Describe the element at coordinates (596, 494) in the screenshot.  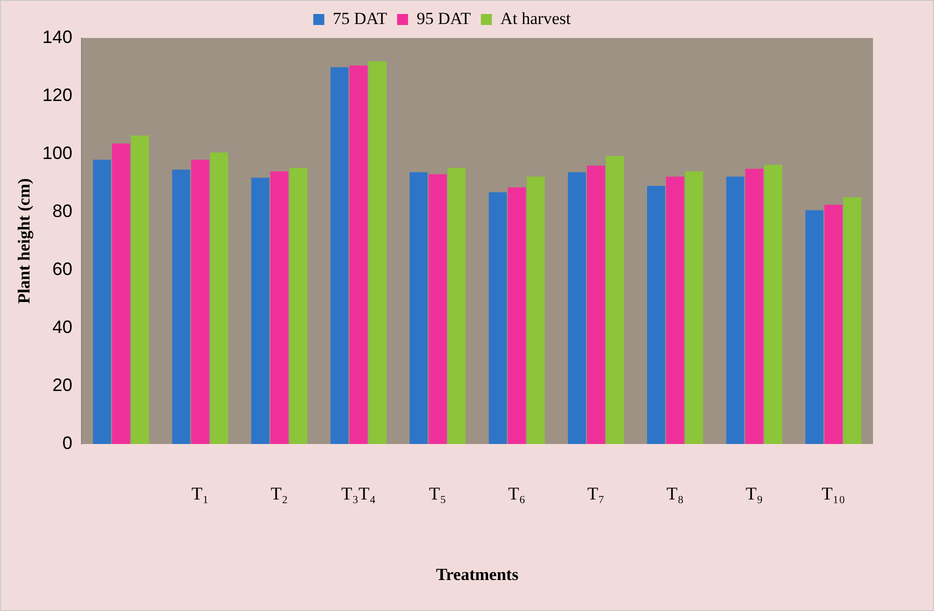
I see `x-tick-label: T₇` at that location.